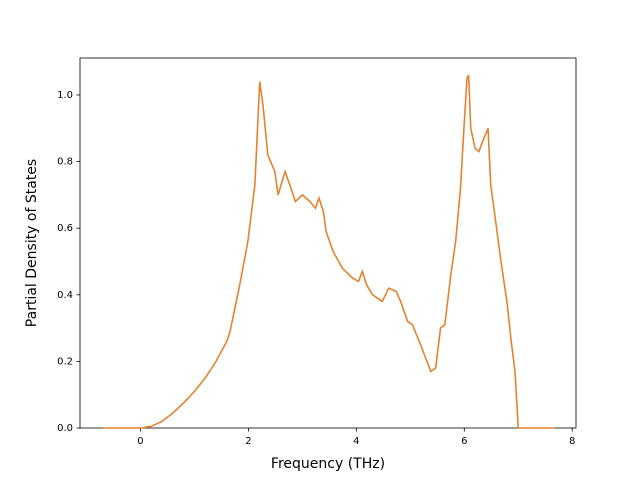  What do you see at coordinates (65, 295) in the screenshot?
I see `y-tick-label: 0.4` at bounding box center [65, 295].